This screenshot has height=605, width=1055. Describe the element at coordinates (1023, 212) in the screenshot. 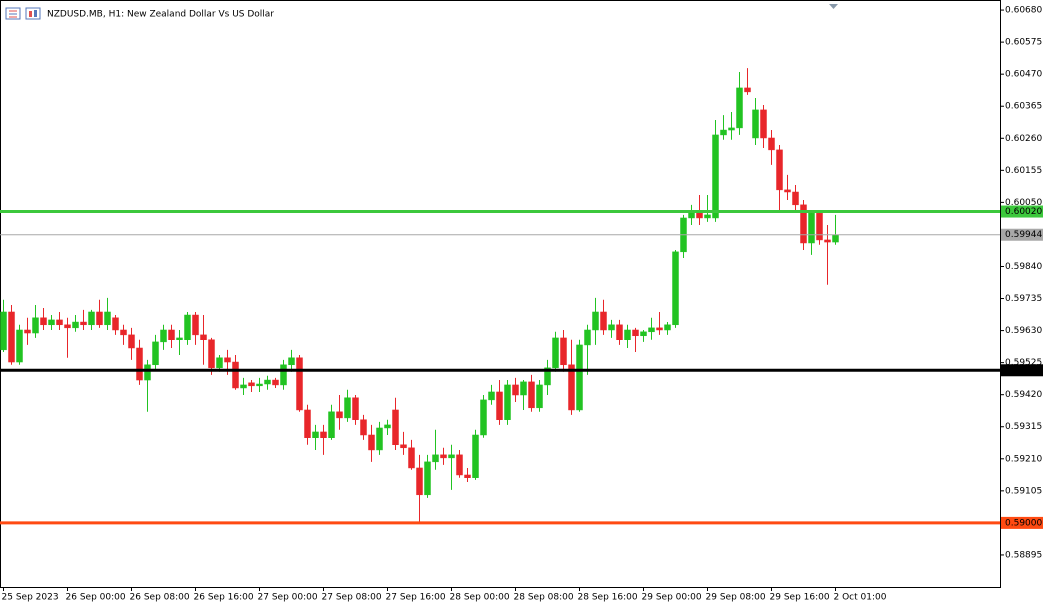

I see `level-label: 0.60020` at that location.